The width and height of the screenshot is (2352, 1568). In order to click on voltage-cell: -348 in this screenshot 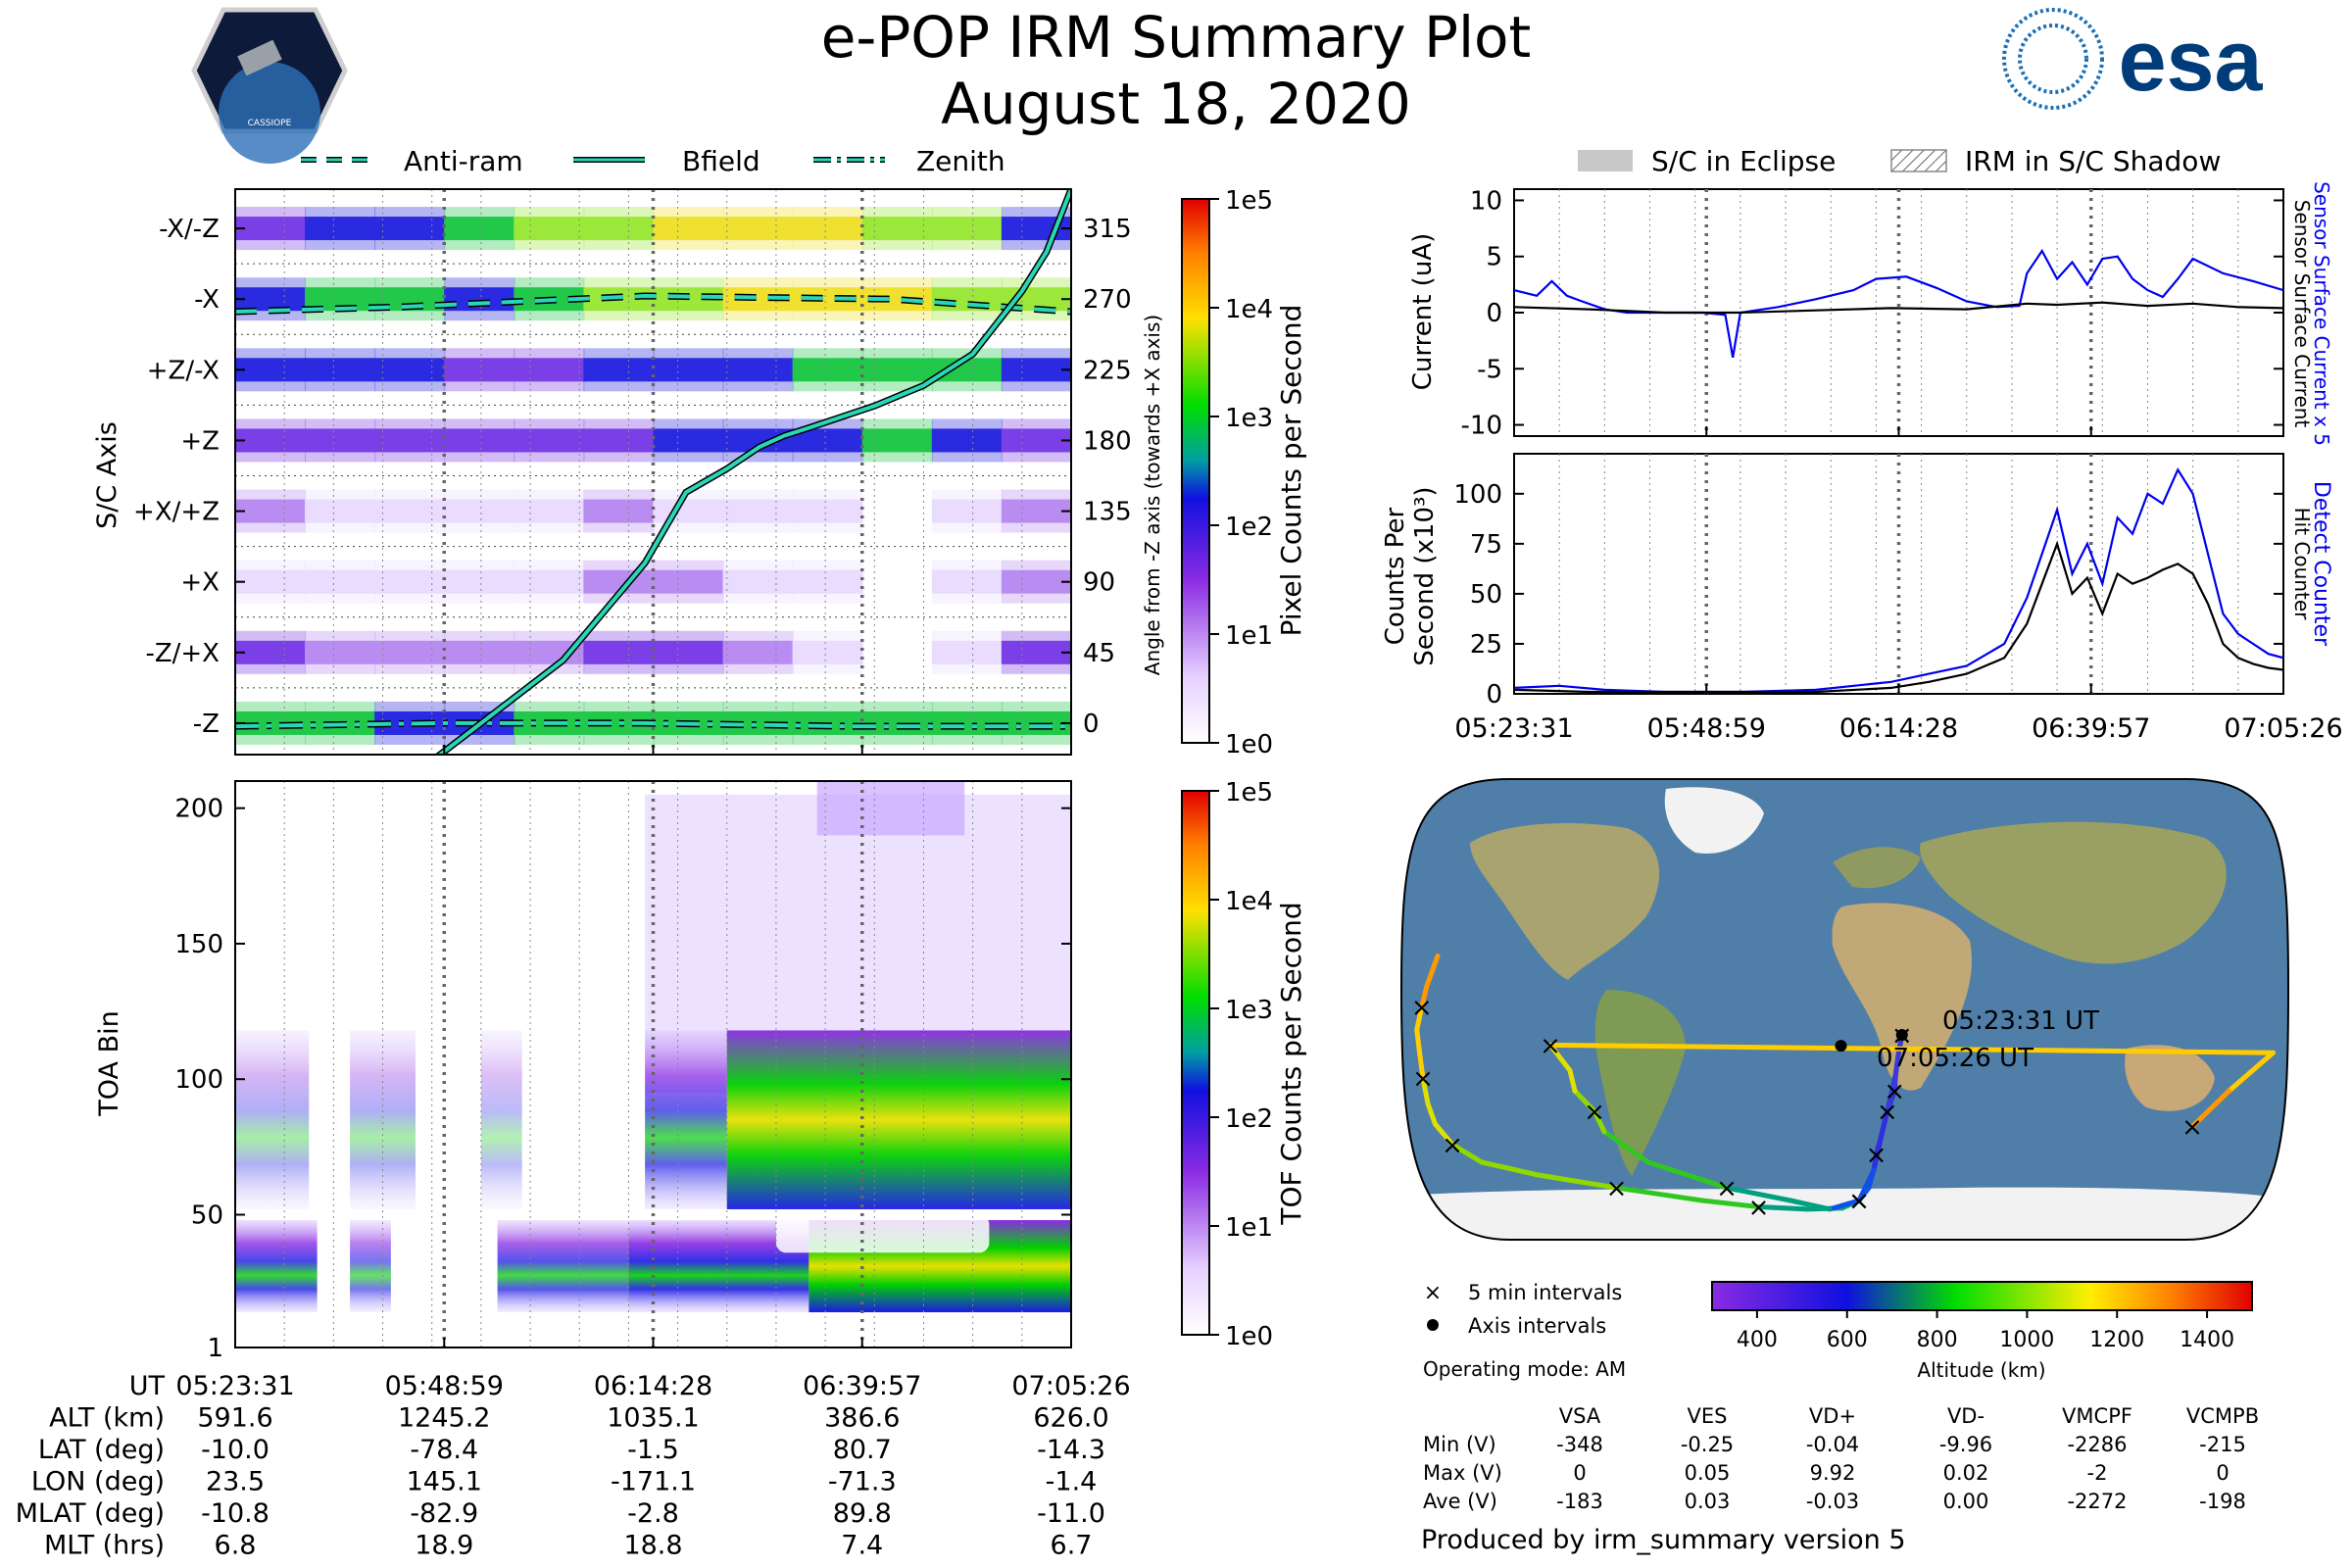, I will do `click(1579, 1444)`.